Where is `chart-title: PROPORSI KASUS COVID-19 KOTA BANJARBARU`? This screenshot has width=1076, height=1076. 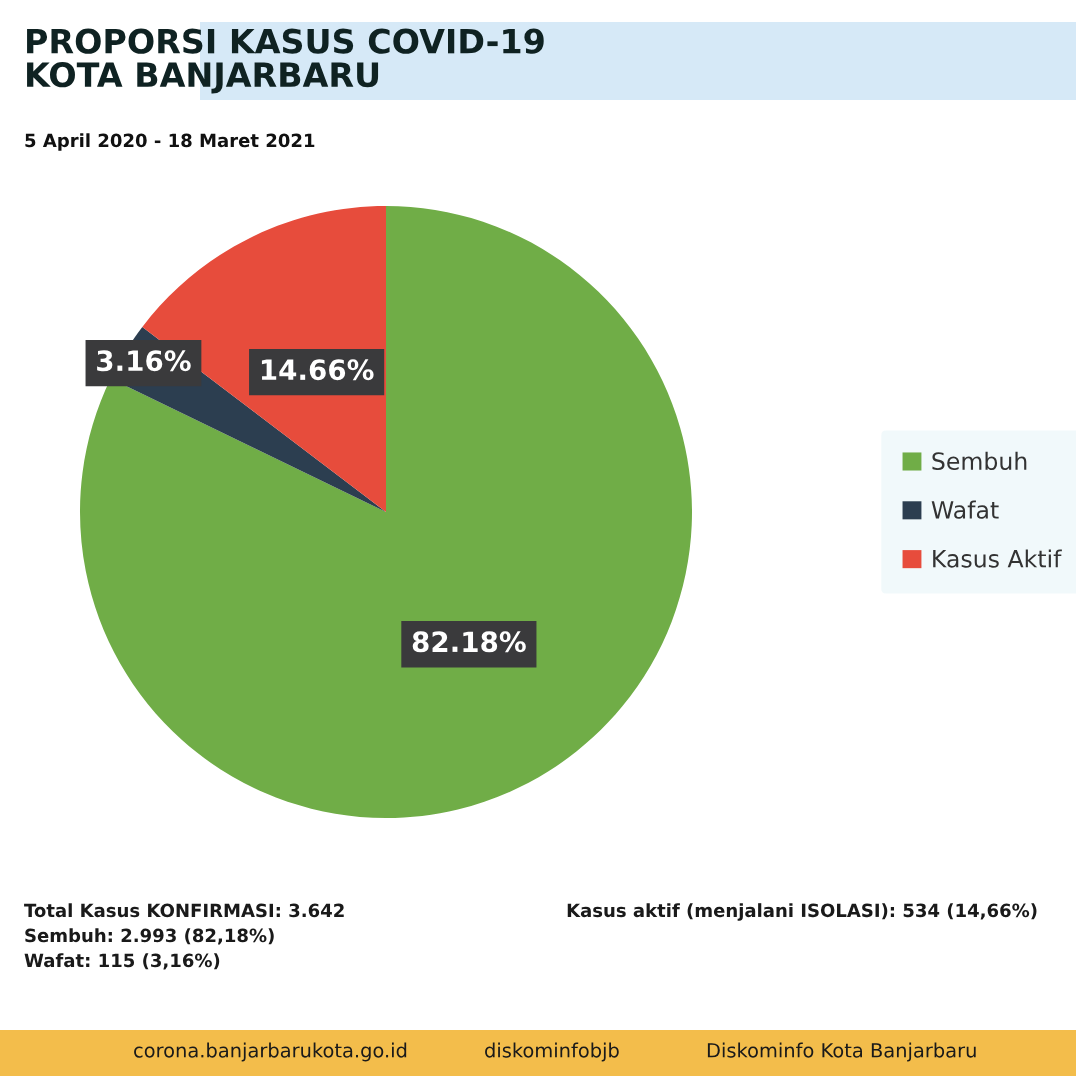 chart-title: PROPORSI KASUS COVID-19 KOTA BANJARBARU is located at coordinates (285, 61).